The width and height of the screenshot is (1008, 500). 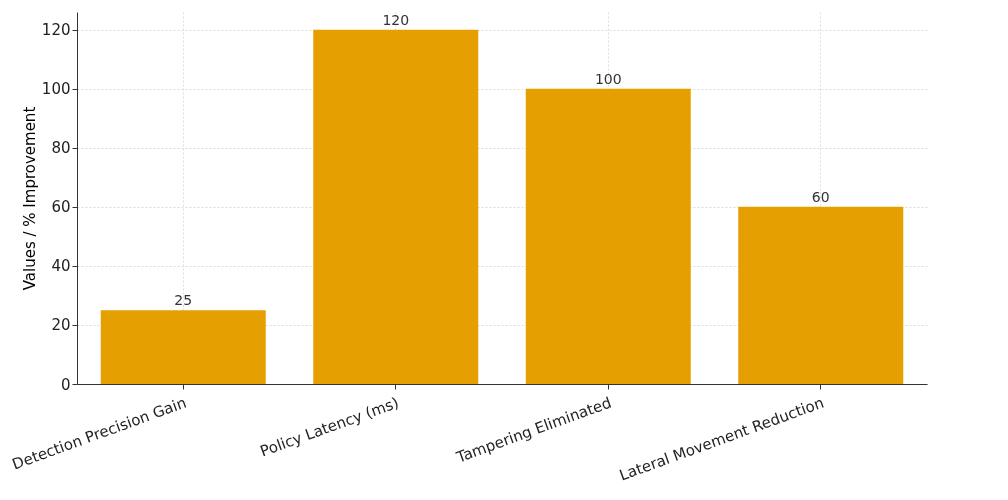 What do you see at coordinates (56, 89) in the screenshot?
I see `y-tick-label: 100` at bounding box center [56, 89].